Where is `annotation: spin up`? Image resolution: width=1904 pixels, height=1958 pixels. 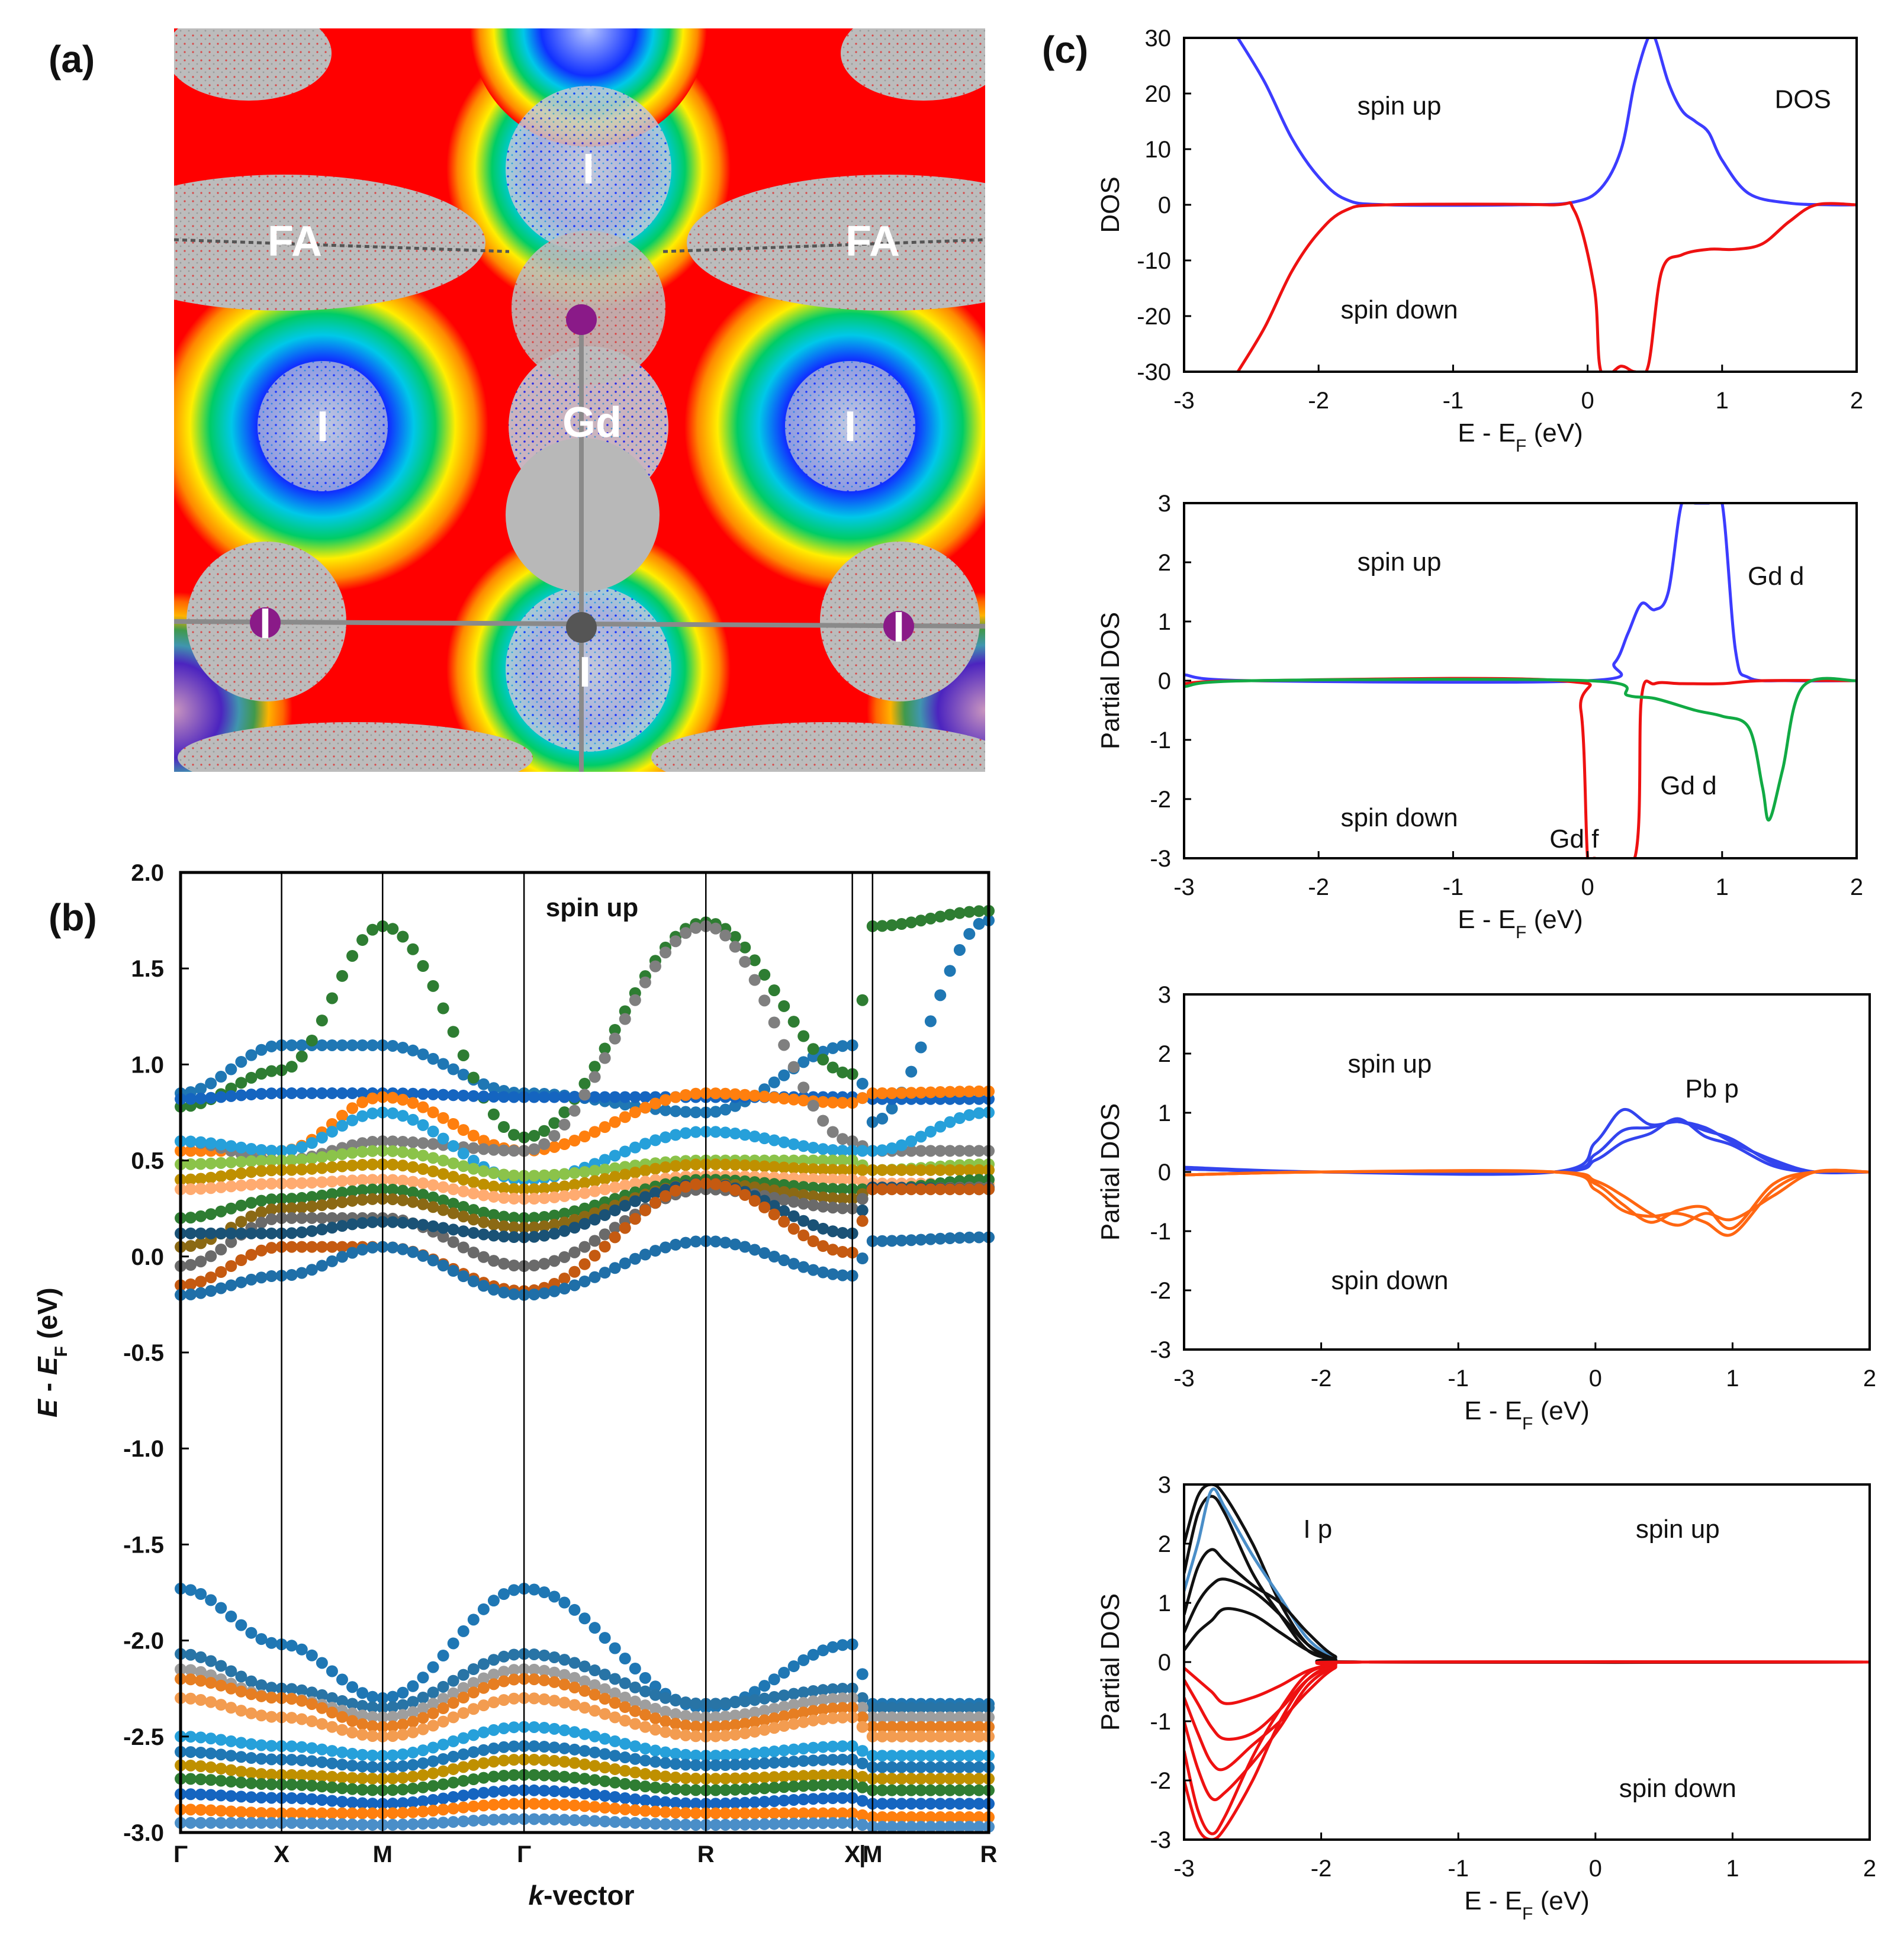
annotation: spin up is located at coordinates (1400, 562).